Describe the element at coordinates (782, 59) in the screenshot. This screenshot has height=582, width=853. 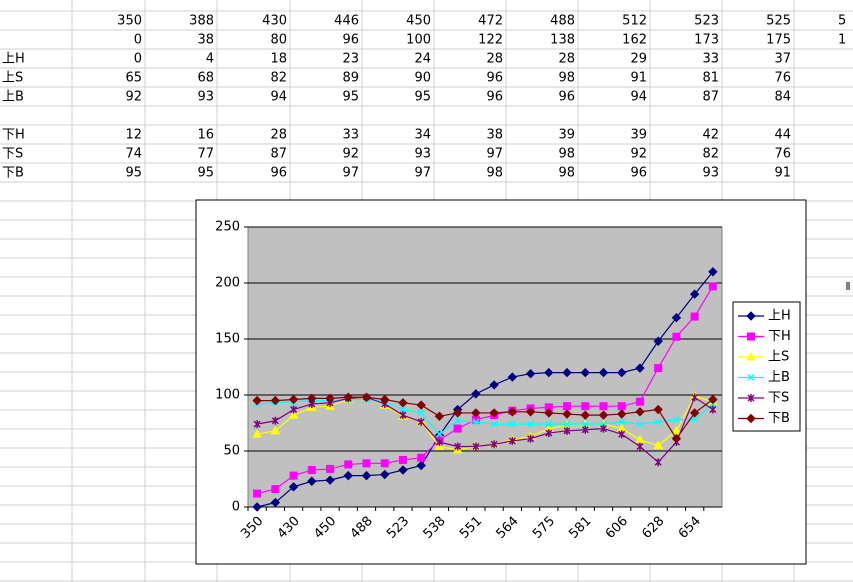
I see `cell: 37` at that location.